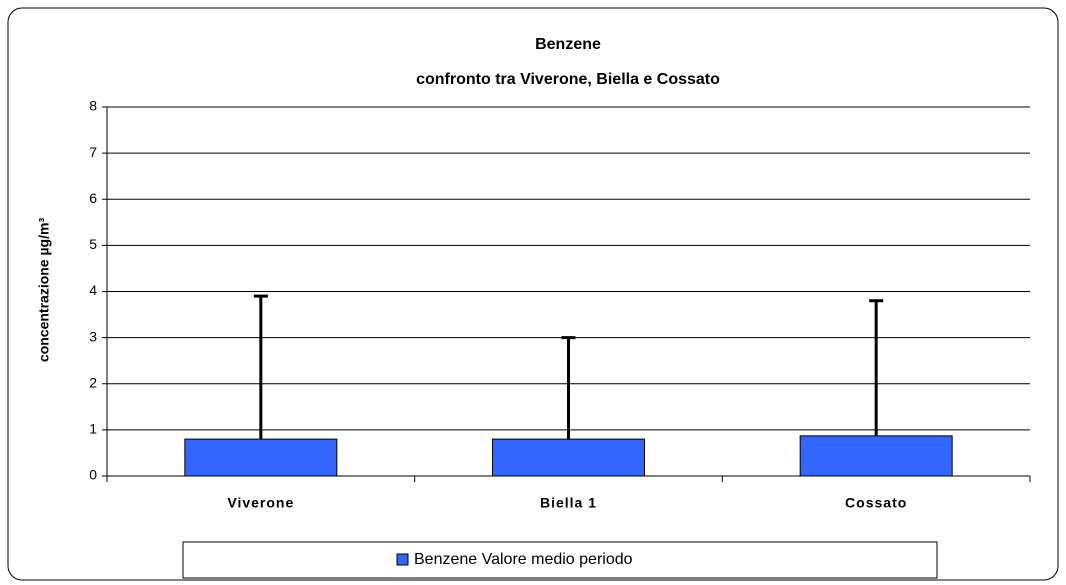 The image size is (1066, 585). Describe the element at coordinates (876, 503) in the screenshot. I see `x-tick-label: Cossato` at that location.